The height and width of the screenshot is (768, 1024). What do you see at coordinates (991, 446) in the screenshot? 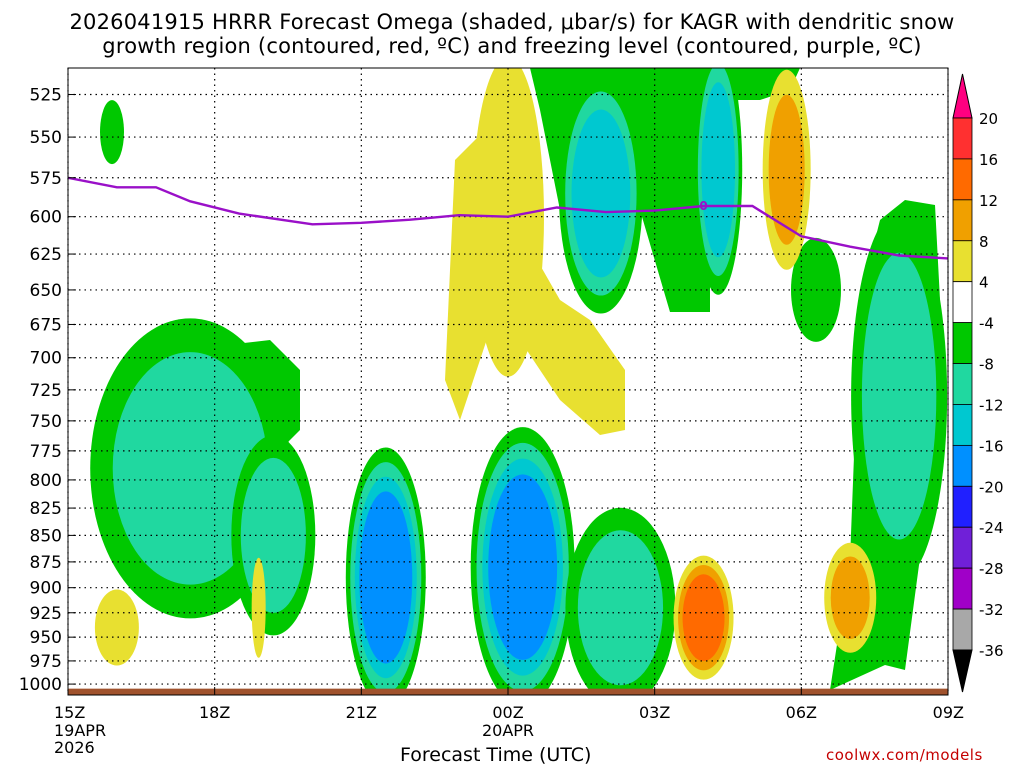
I see `colorbar-label--16: -16` at bounding box center [991, 446].